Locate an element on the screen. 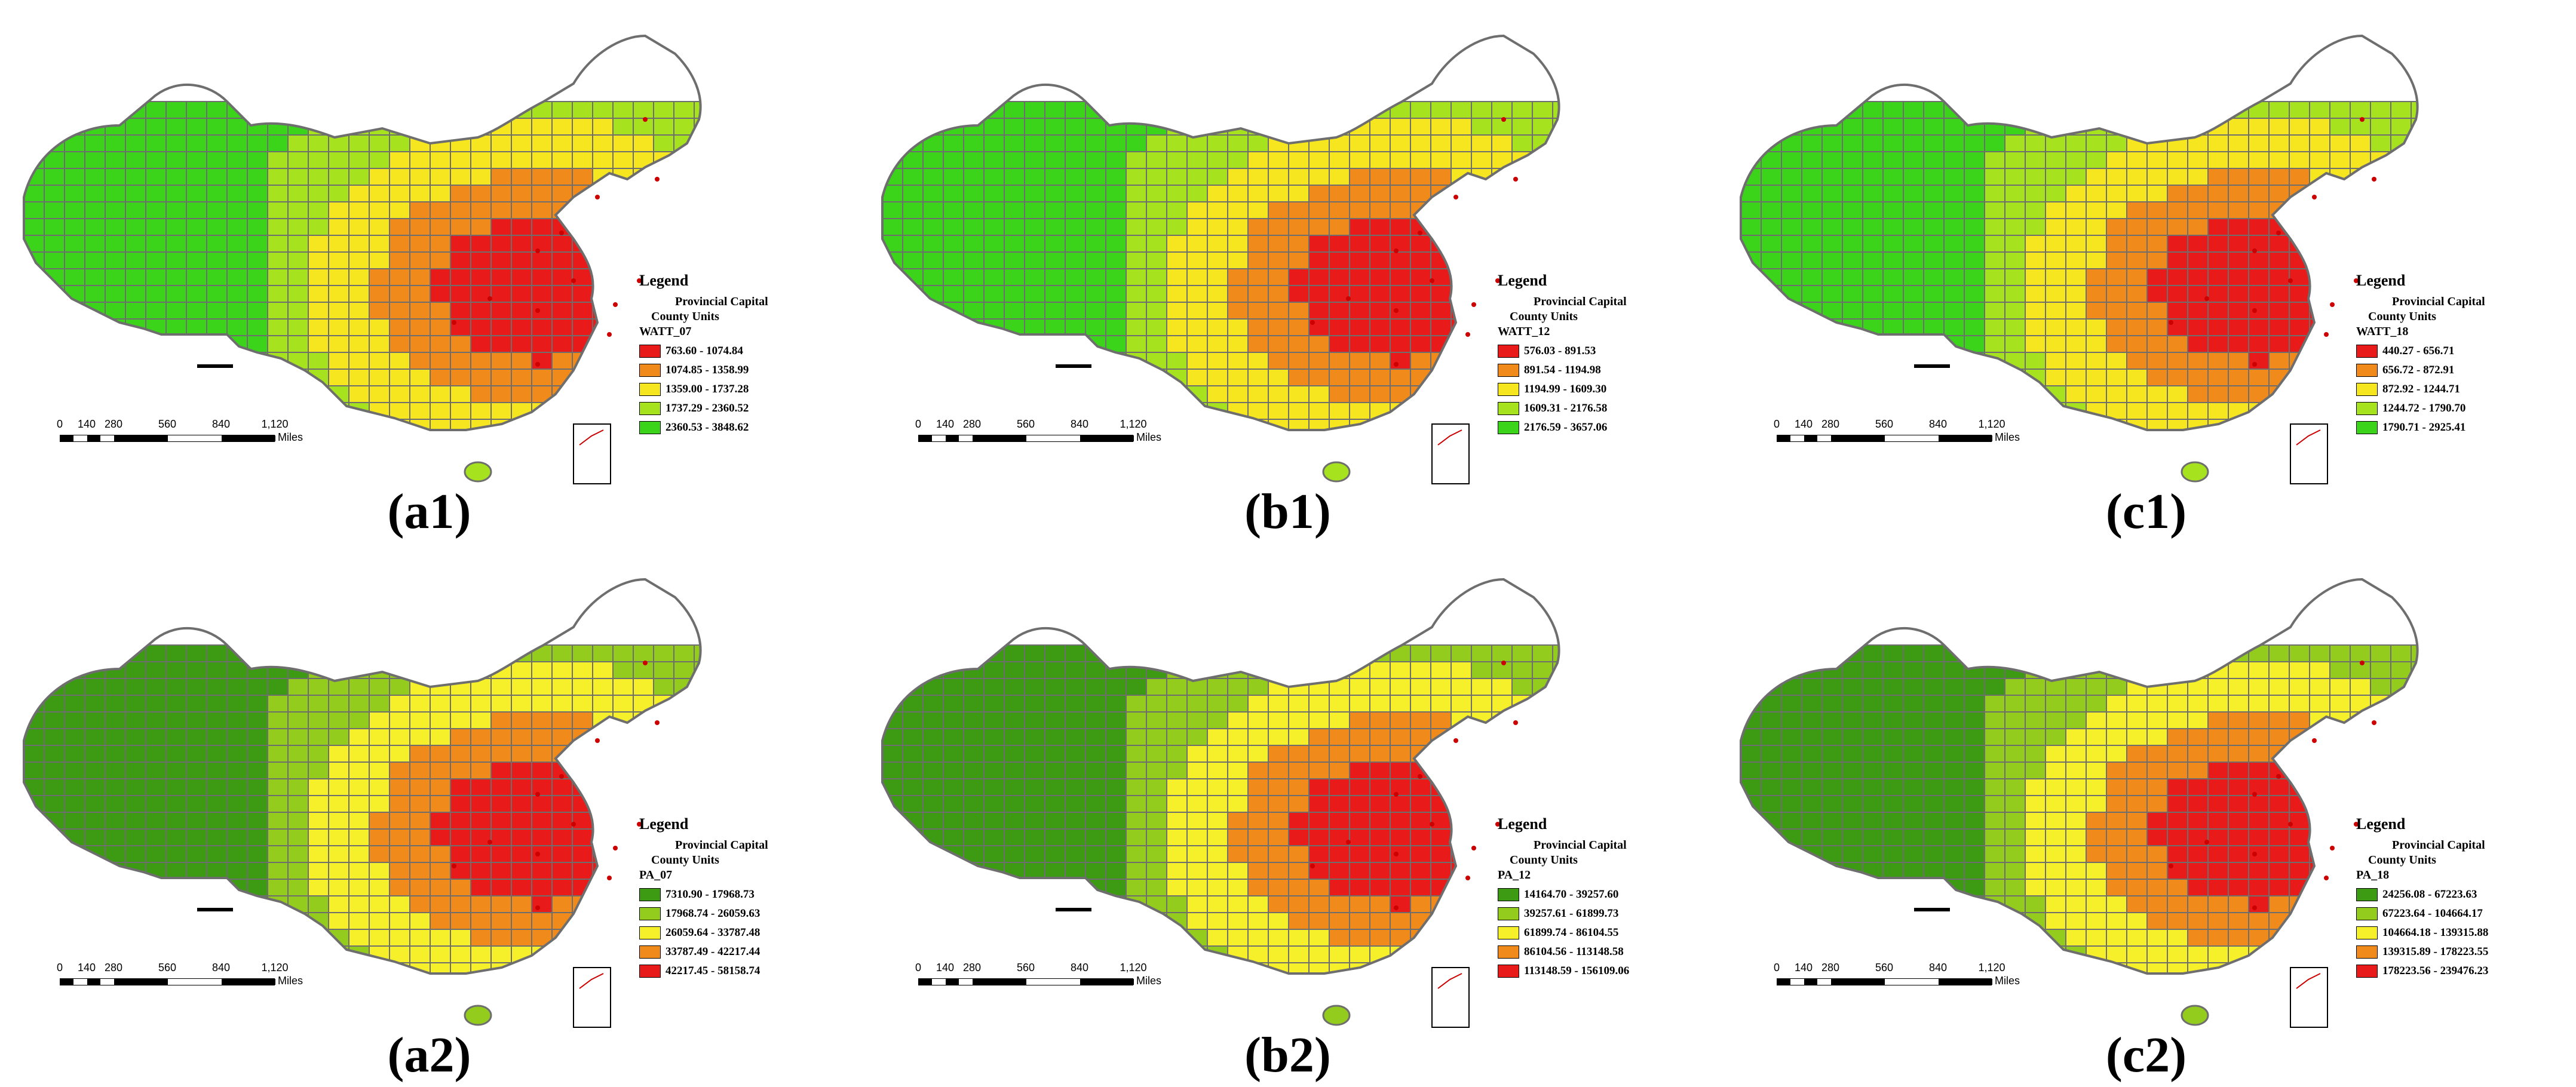 Image resolution: width=2576 pixels, height=1087 pixels. legend-range: 1359.00 - 1737.28 is located at coordinates (708, 389).